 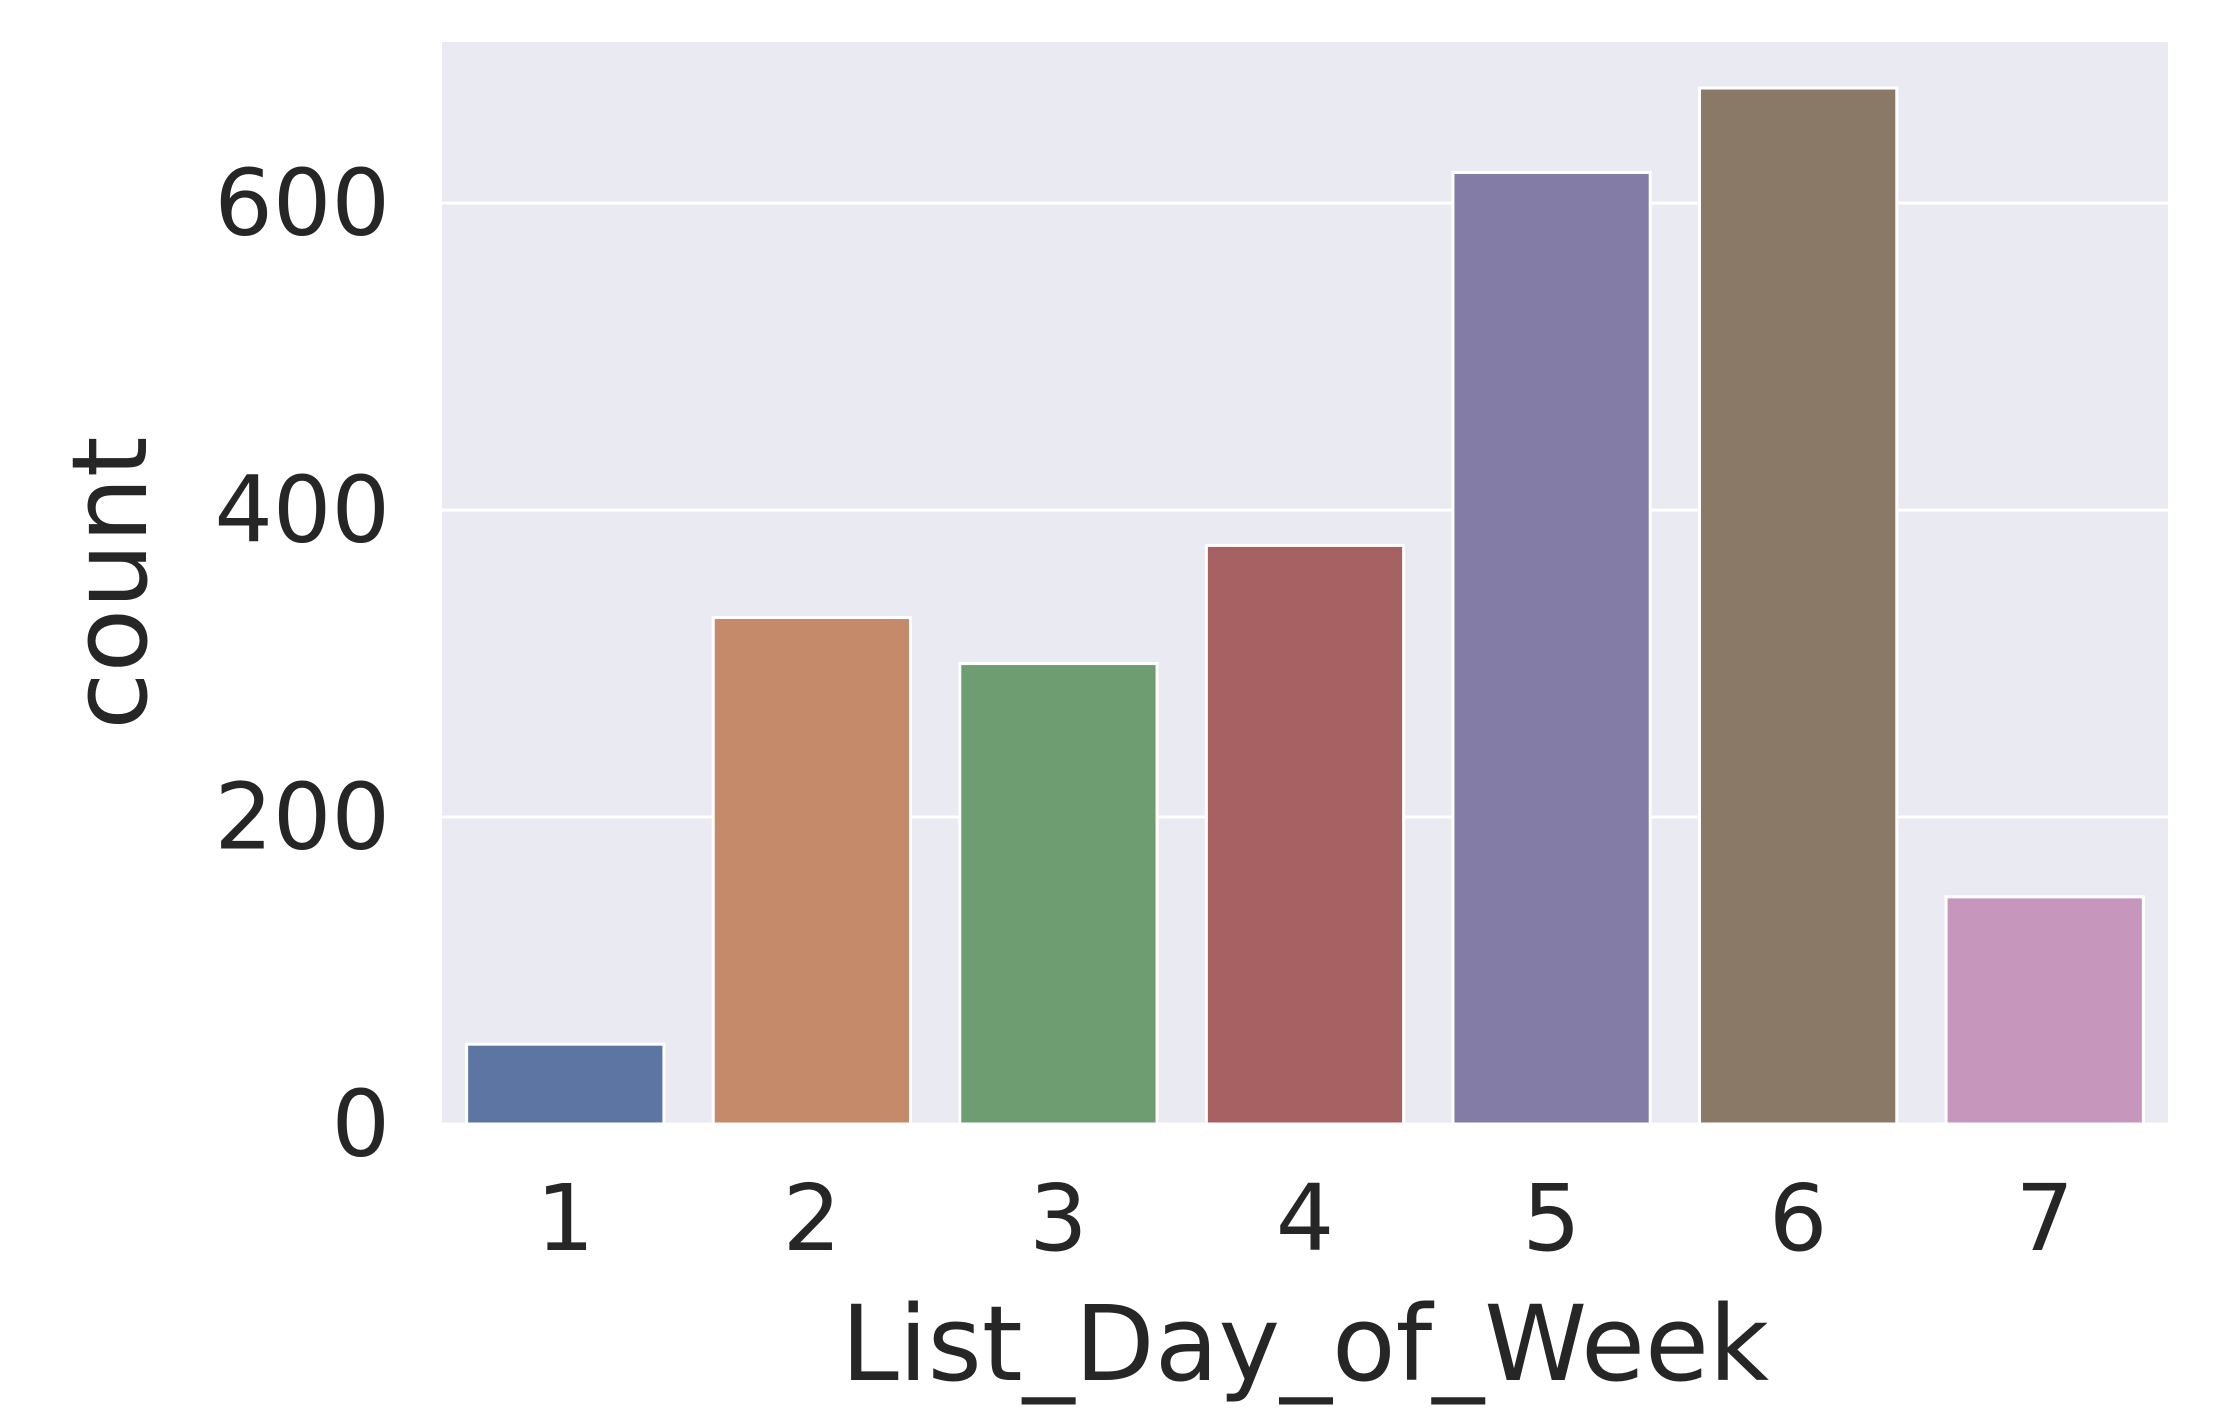 What do you see at coordinates (2044, 1218) in the screenshot?
I see `x-tick-label-7: 7` at bounding box center [2044, 1218].